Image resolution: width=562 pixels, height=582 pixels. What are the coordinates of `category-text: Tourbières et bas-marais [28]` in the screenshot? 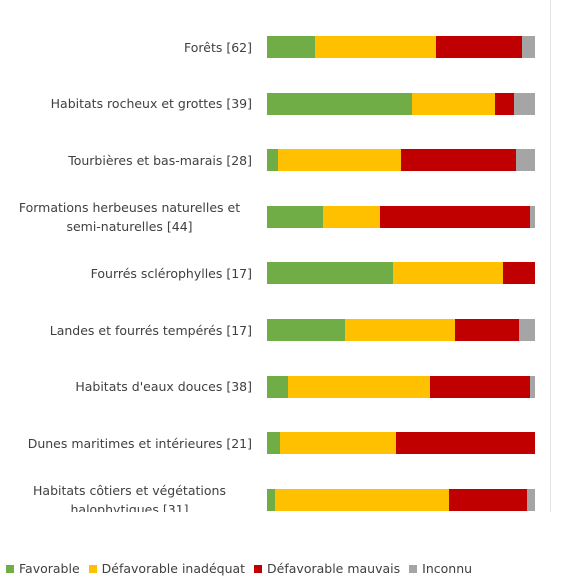 It's located at (160, 160).